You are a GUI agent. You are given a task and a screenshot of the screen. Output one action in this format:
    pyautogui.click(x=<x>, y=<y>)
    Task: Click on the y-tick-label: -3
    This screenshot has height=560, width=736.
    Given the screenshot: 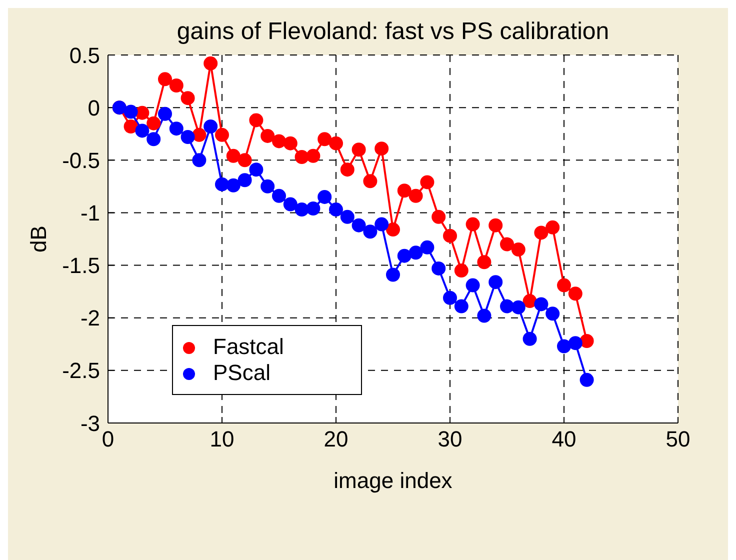 What is the action you would take?
    pyautogui.click(x=90, y=423)
    